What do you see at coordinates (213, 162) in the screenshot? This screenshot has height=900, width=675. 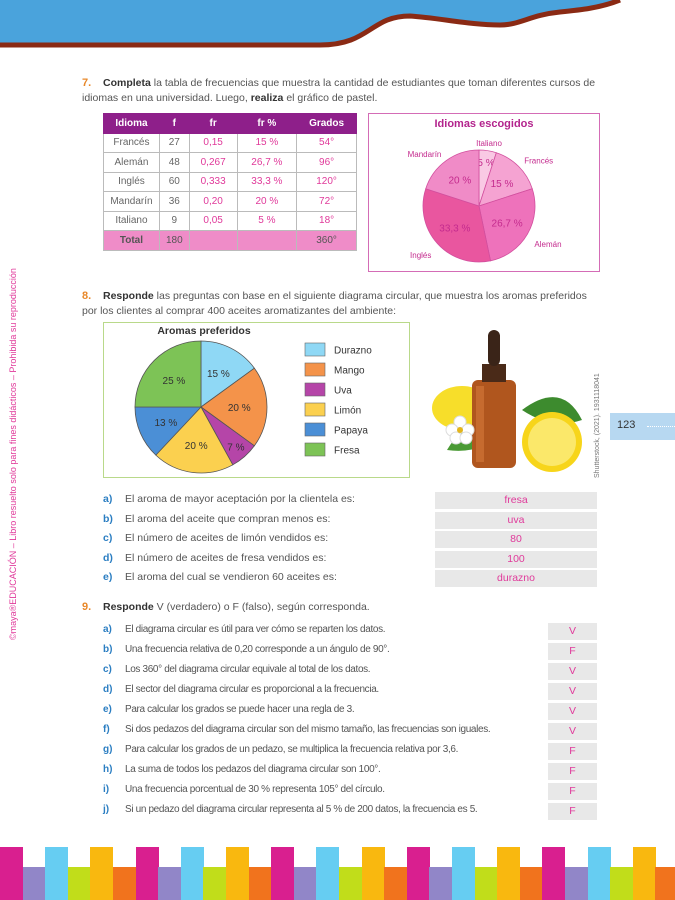 I see `table-cell: 0,267` at bounding box center [213, 162].